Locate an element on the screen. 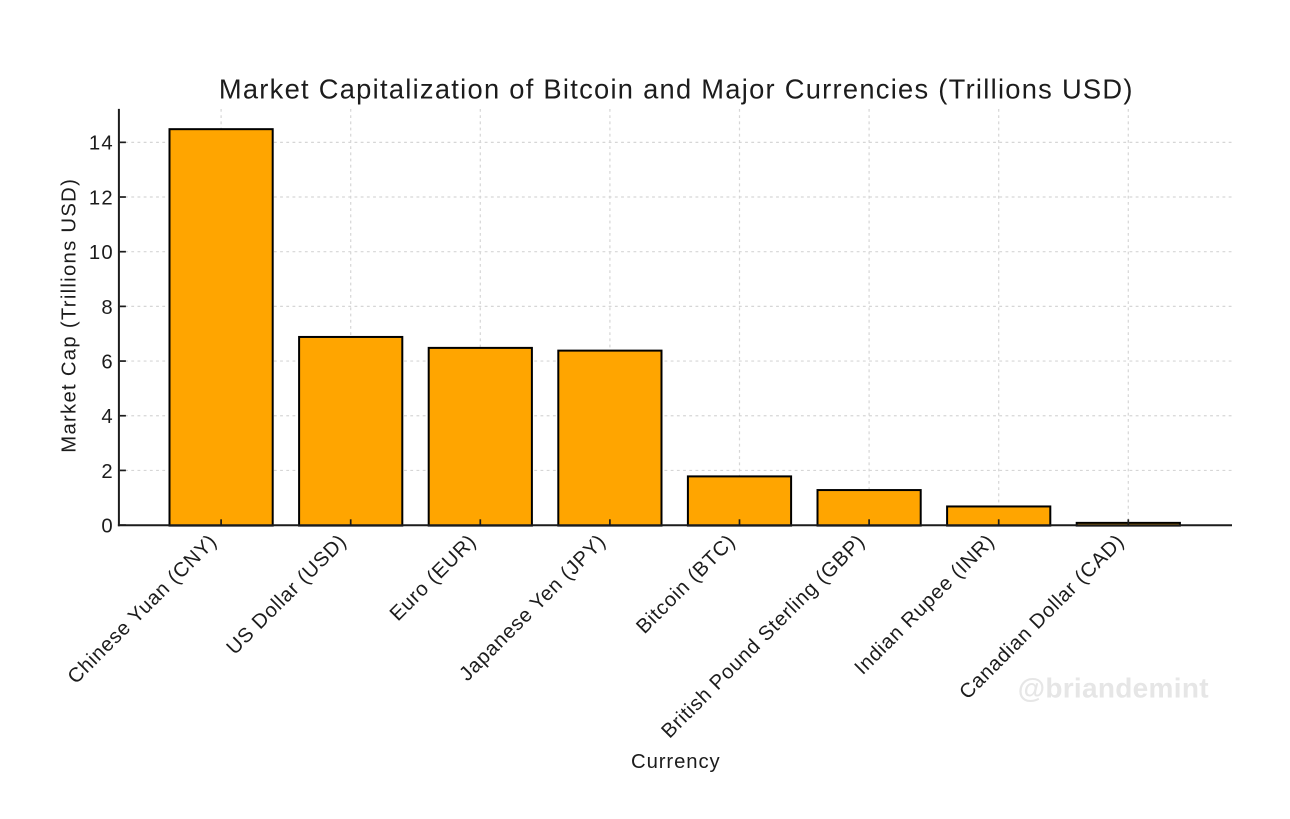 Image resolution: width=1290 pixels, height=819 pixels. svg-text: 10 is located at coordinates (101, 253).